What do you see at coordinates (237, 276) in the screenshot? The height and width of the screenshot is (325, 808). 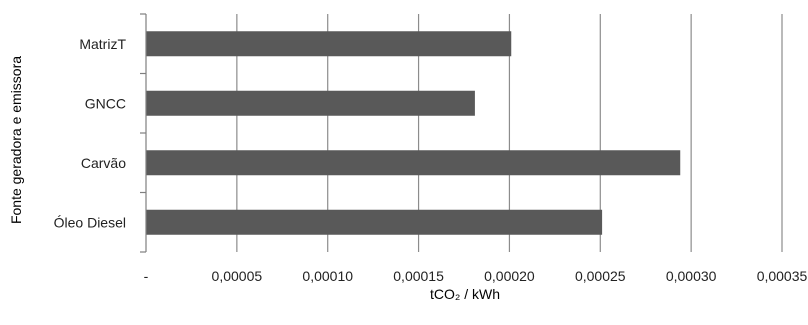 I see `x-tick-label: 0,00005` at bounding box center [237, 276].